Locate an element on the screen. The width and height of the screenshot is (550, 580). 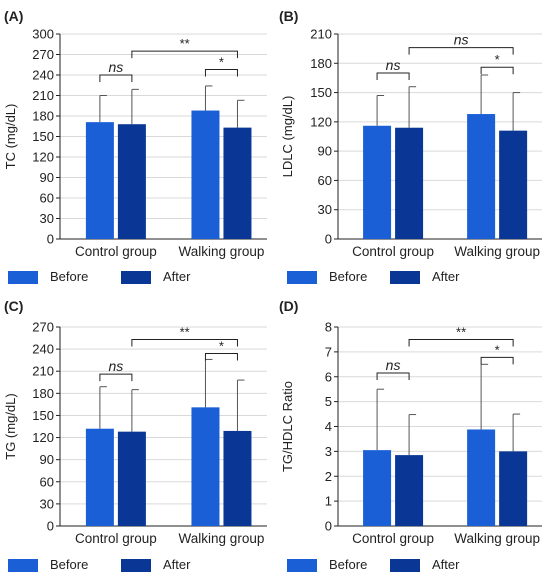
y-tick-label: 240 is located at coordinates (43, 349).